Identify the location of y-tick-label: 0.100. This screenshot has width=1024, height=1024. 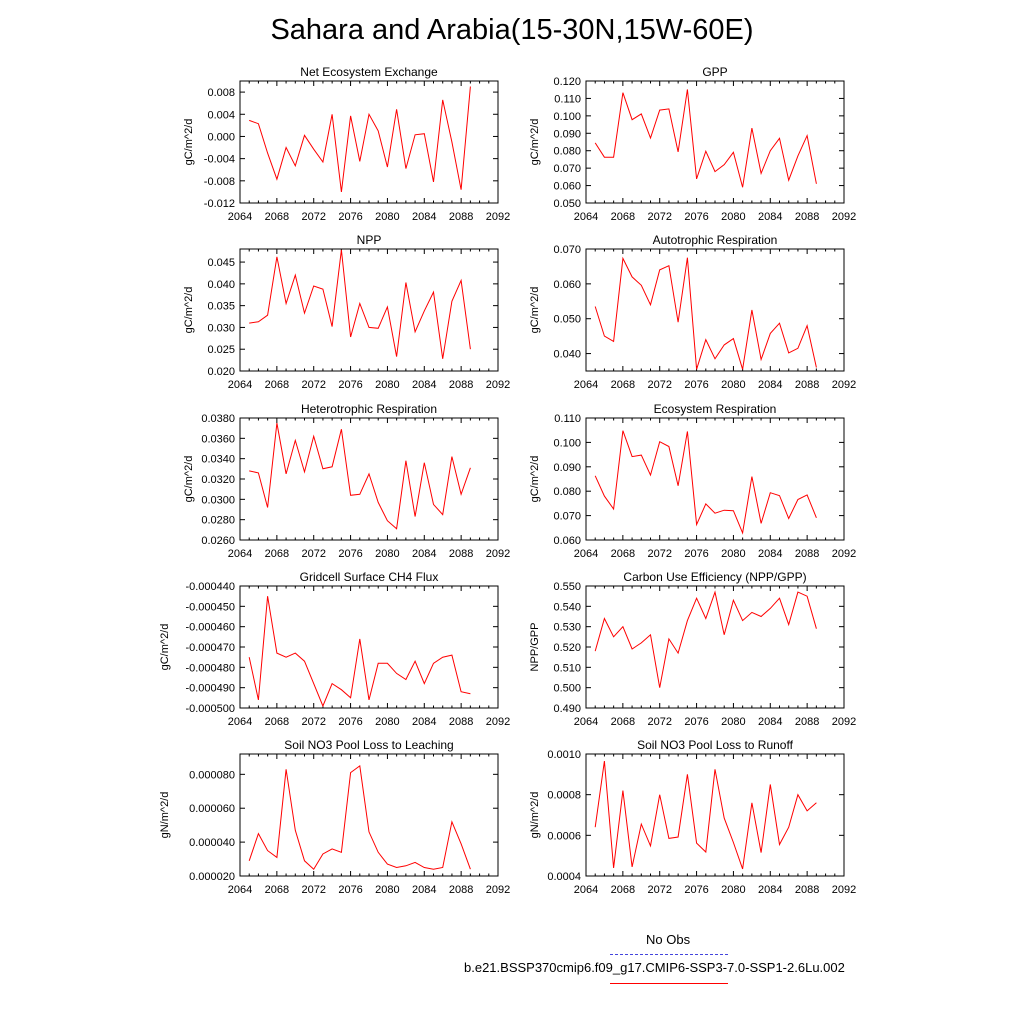
(567, 443).